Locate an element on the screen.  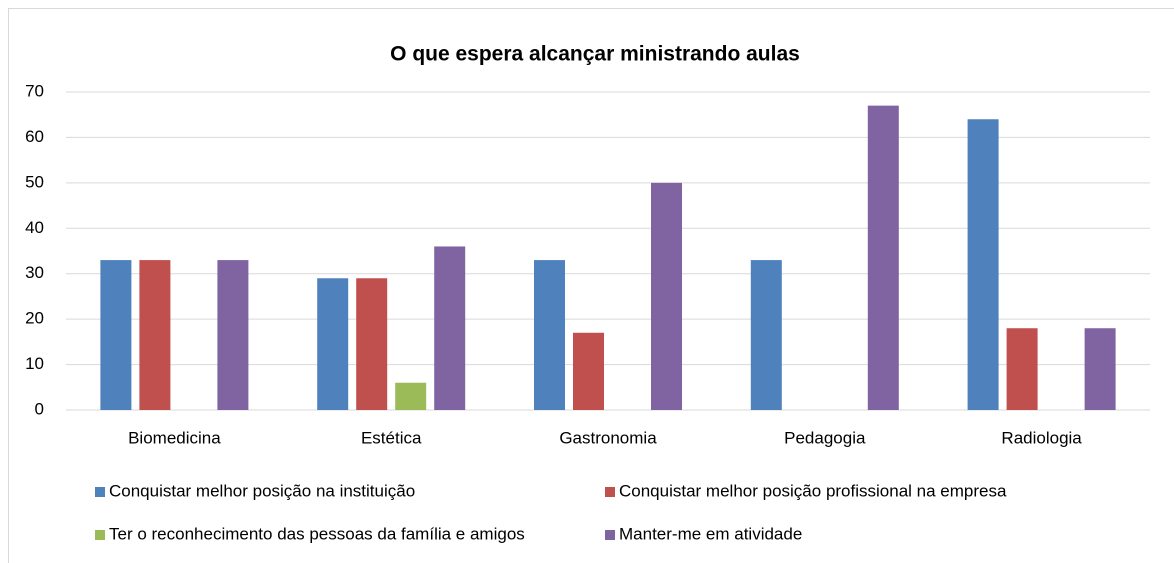
y-tick-label: 70 is located at coordinates (34, 90).